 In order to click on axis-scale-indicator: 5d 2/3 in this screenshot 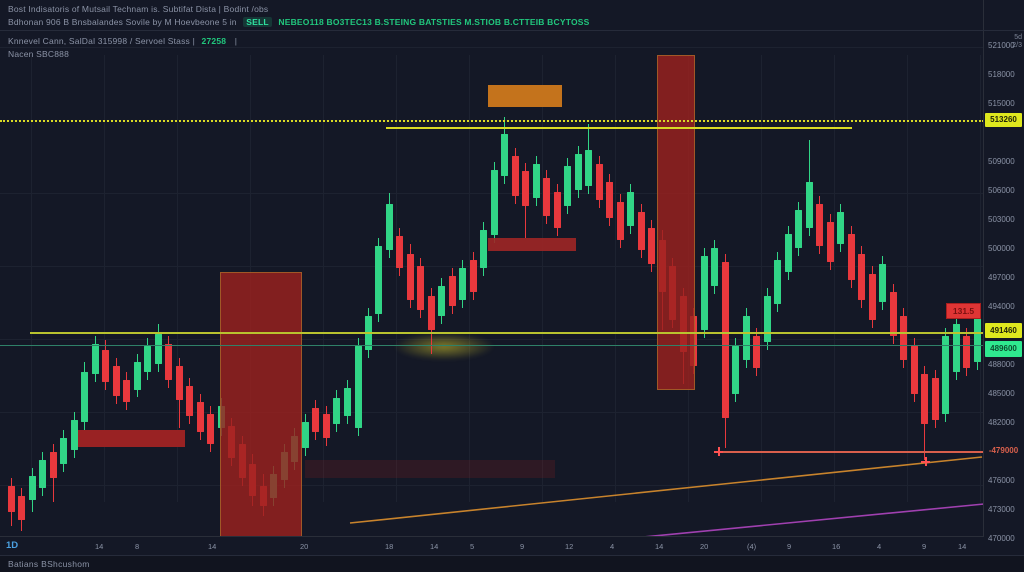, I will do `click(1017, 41)`.